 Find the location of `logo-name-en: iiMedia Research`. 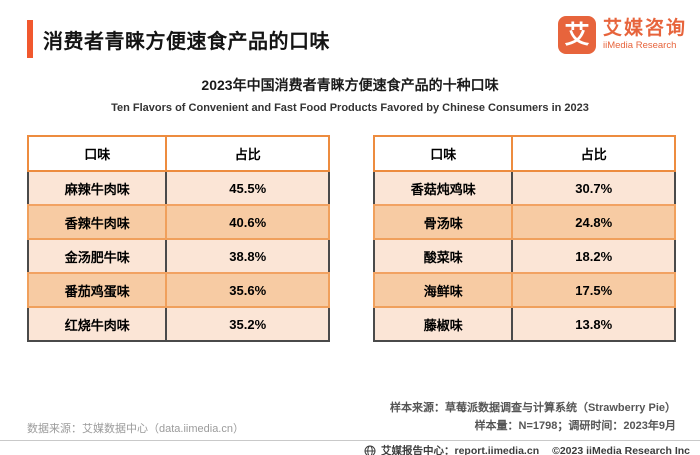

logo-name-en: iiMedia Research is located at coordinates (639, 45).